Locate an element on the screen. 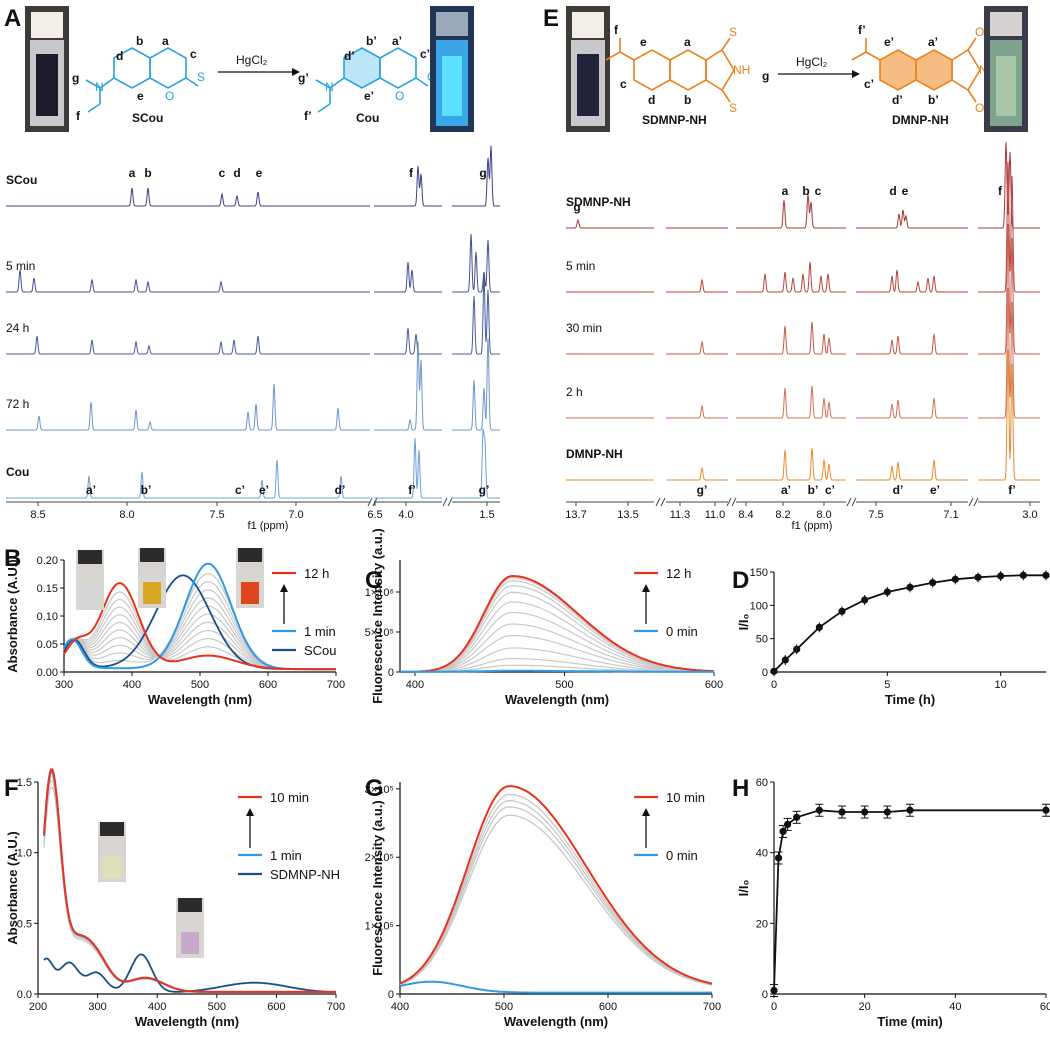 This screenshot has width=1050, height=1038. x-axis-title: Wavelength (nm) is located at coordinates (557, 699).